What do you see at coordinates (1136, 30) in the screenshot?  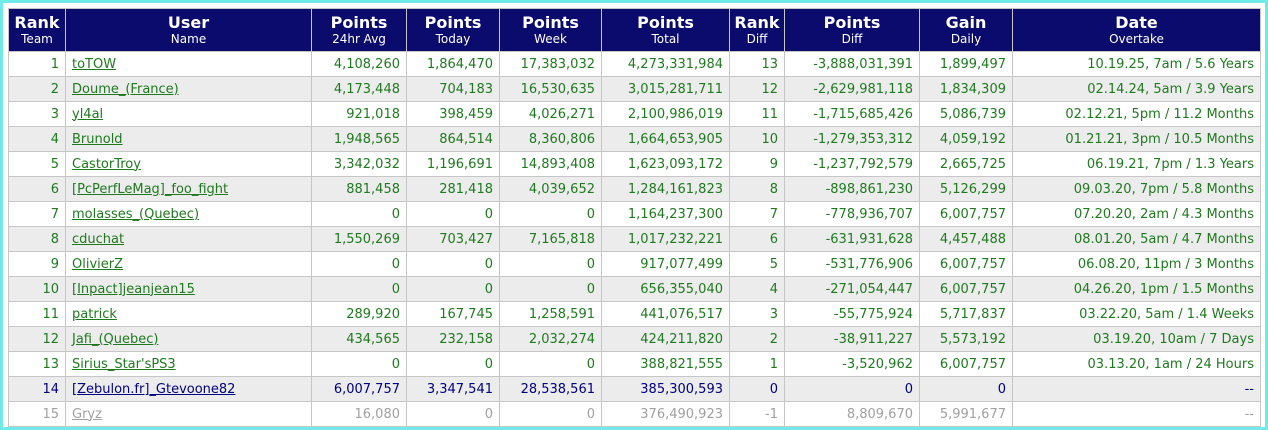 I see `header-date-overtake: Date Overtake` at bounding box center [1136, 30].